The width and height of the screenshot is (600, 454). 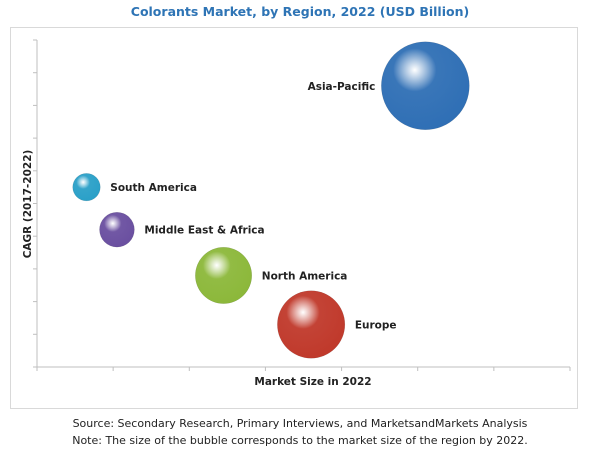 I want to click on y-axis-label: CAGR (2017-2022), so click(x=28, y=204).